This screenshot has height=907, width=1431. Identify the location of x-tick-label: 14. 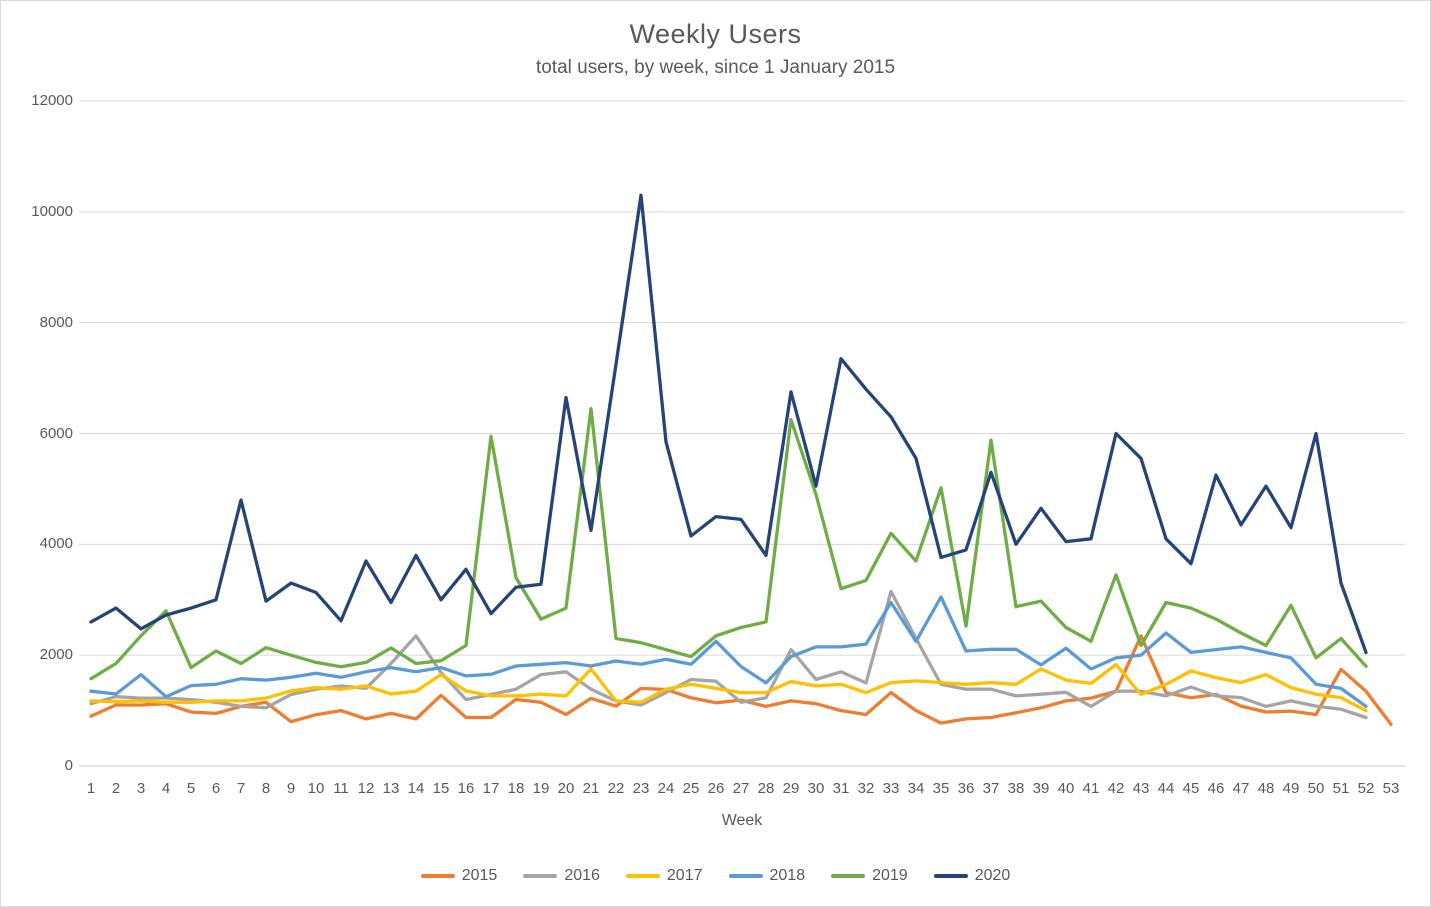
(416, 788).